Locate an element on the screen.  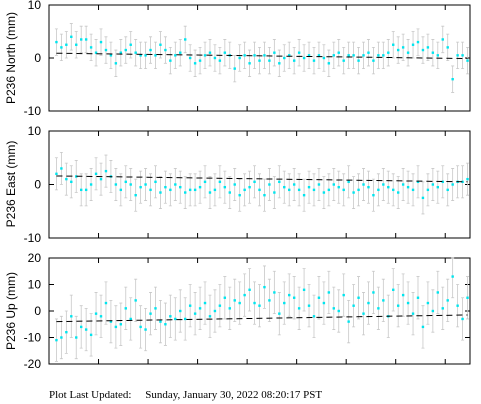
east-data-points is located at coordinates (262, 183).